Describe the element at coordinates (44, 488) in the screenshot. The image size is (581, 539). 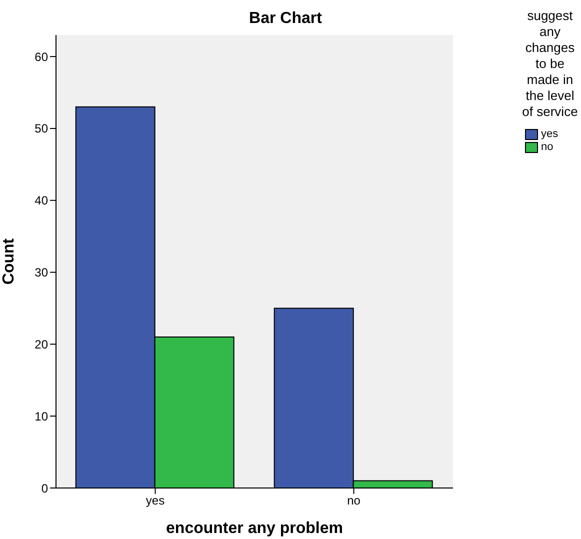
I see `y-tick-label: 0` at that location.